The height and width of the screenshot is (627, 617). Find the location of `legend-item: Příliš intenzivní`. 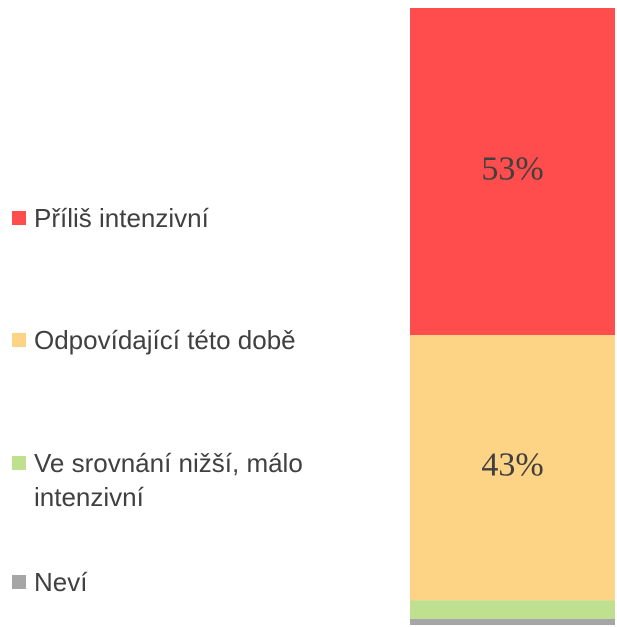

legend-item: Příliš intenzivní is located at coordinates (192, 218).